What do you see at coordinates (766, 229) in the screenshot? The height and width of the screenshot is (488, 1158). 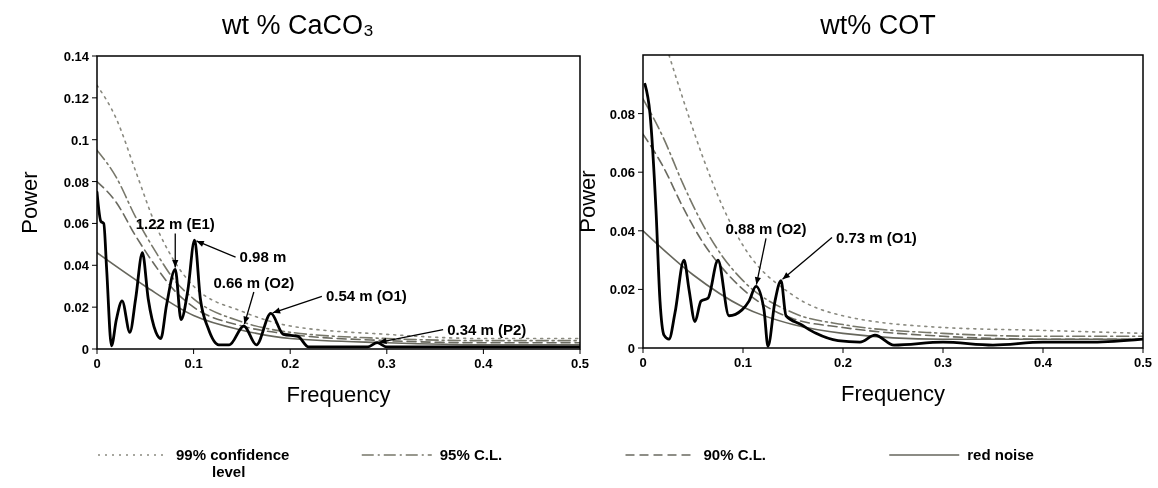 I see `annotation: 0.88 m (O2)` at bounding box center [766, 229].